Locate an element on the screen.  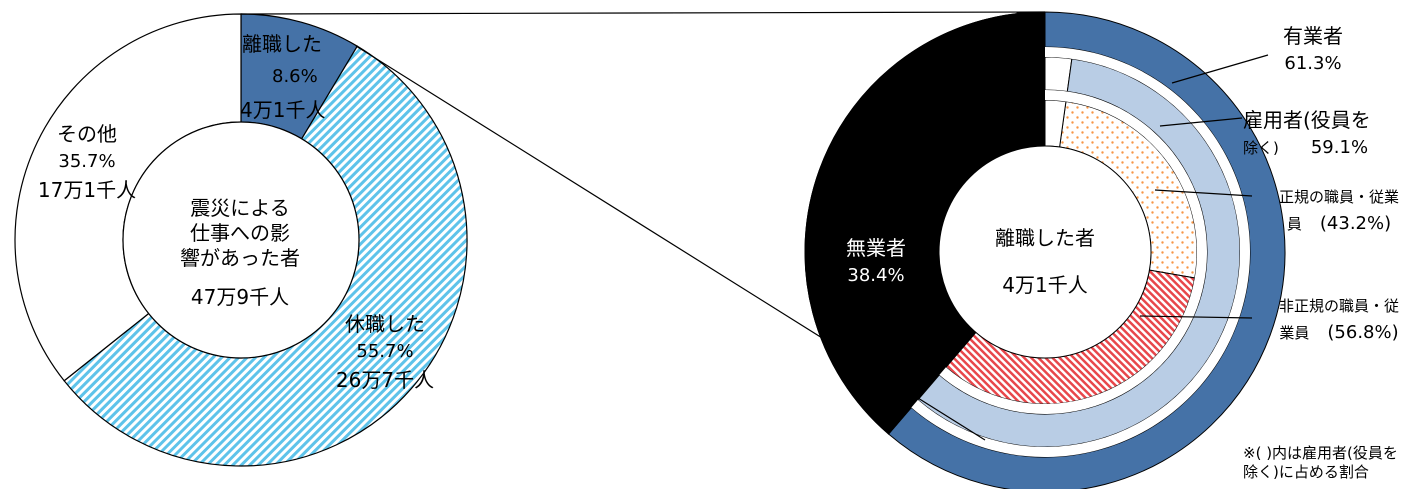
slice-label-seiki: 正規の職員・従業 員 (43.2%) is located at coordinates (1339, 211).